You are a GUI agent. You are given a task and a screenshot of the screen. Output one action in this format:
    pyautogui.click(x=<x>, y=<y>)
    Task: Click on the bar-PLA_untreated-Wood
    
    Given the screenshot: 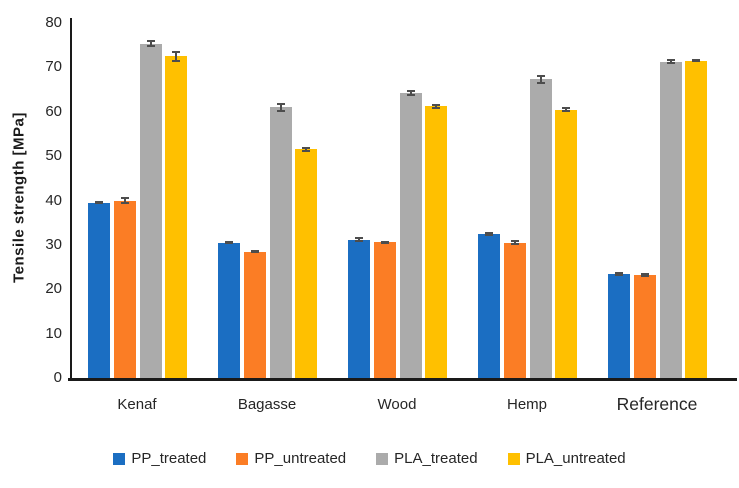 What is the action you would take?
    pyautogui.click(x=436, y=242)
    